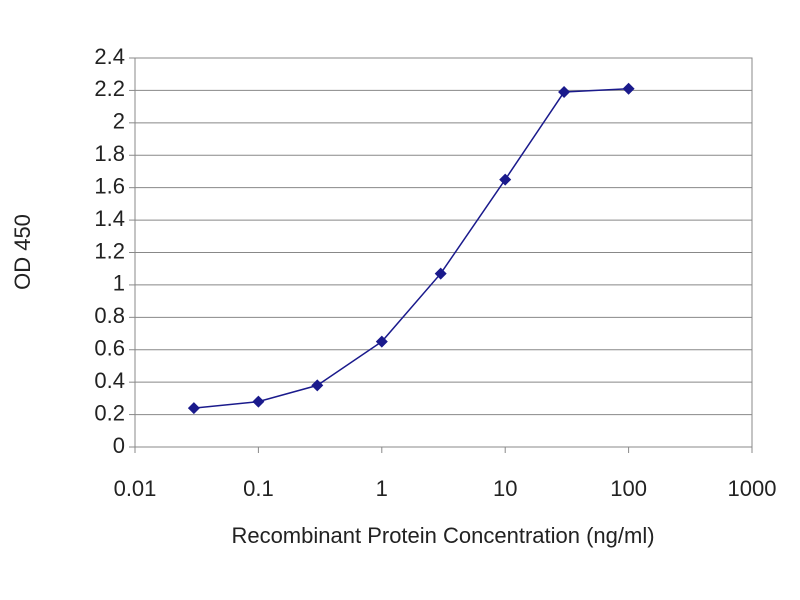  I want to click on x-tick-label: 0.01, so click(135, 488).